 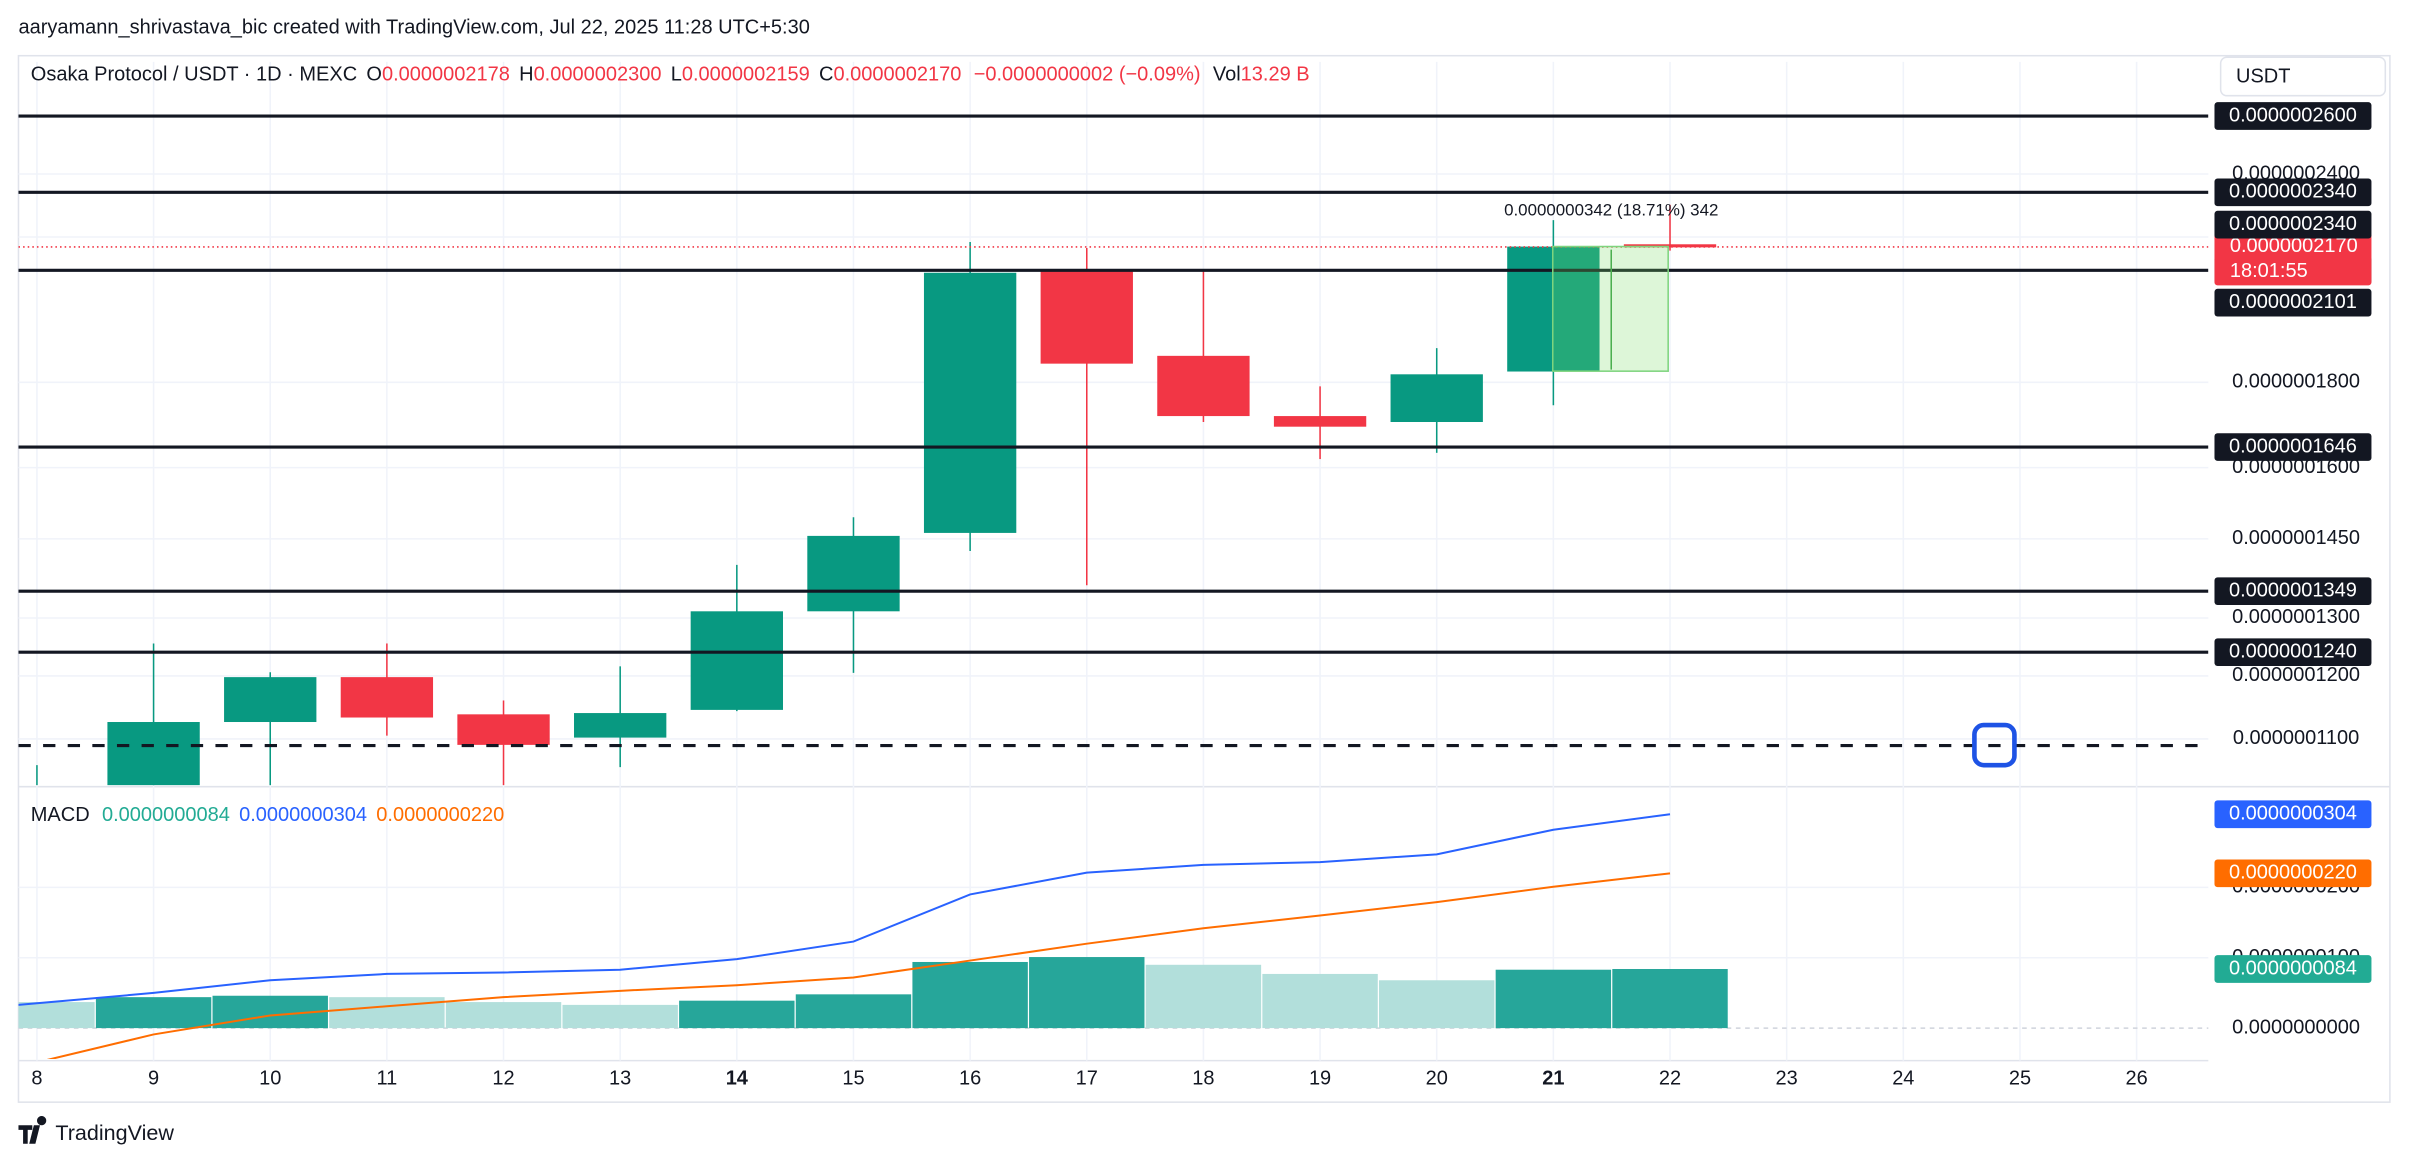 I want to click on x-tick-label: 23, so click(x=1787, y=1078).